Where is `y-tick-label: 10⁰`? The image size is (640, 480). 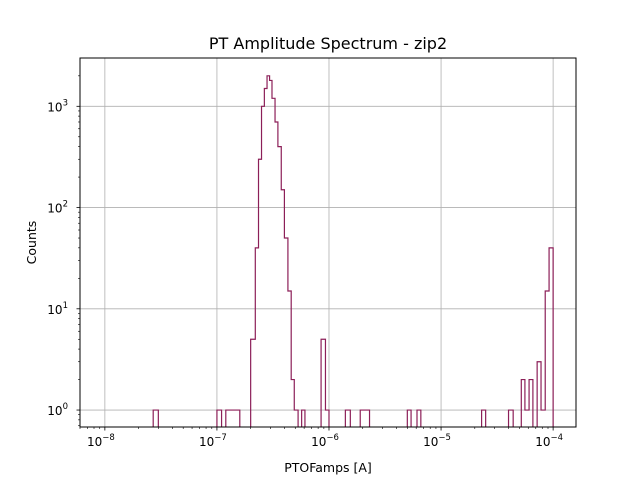 y-tick-label: 10⁰ is located at coordinates (57, 410).